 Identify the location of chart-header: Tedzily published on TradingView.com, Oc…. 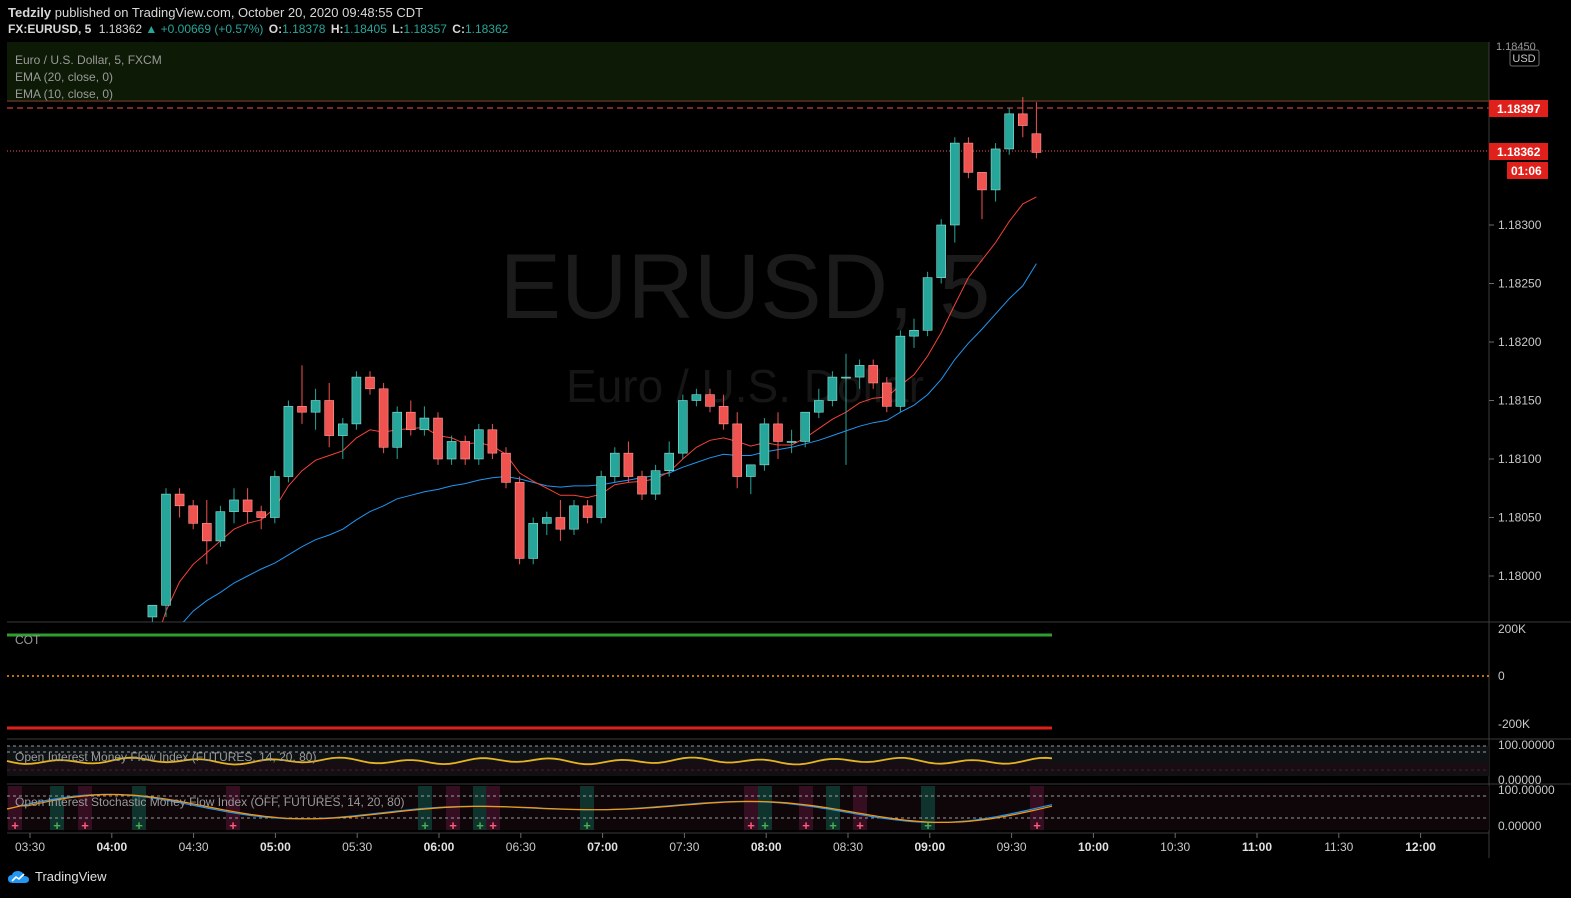
(785, 20).